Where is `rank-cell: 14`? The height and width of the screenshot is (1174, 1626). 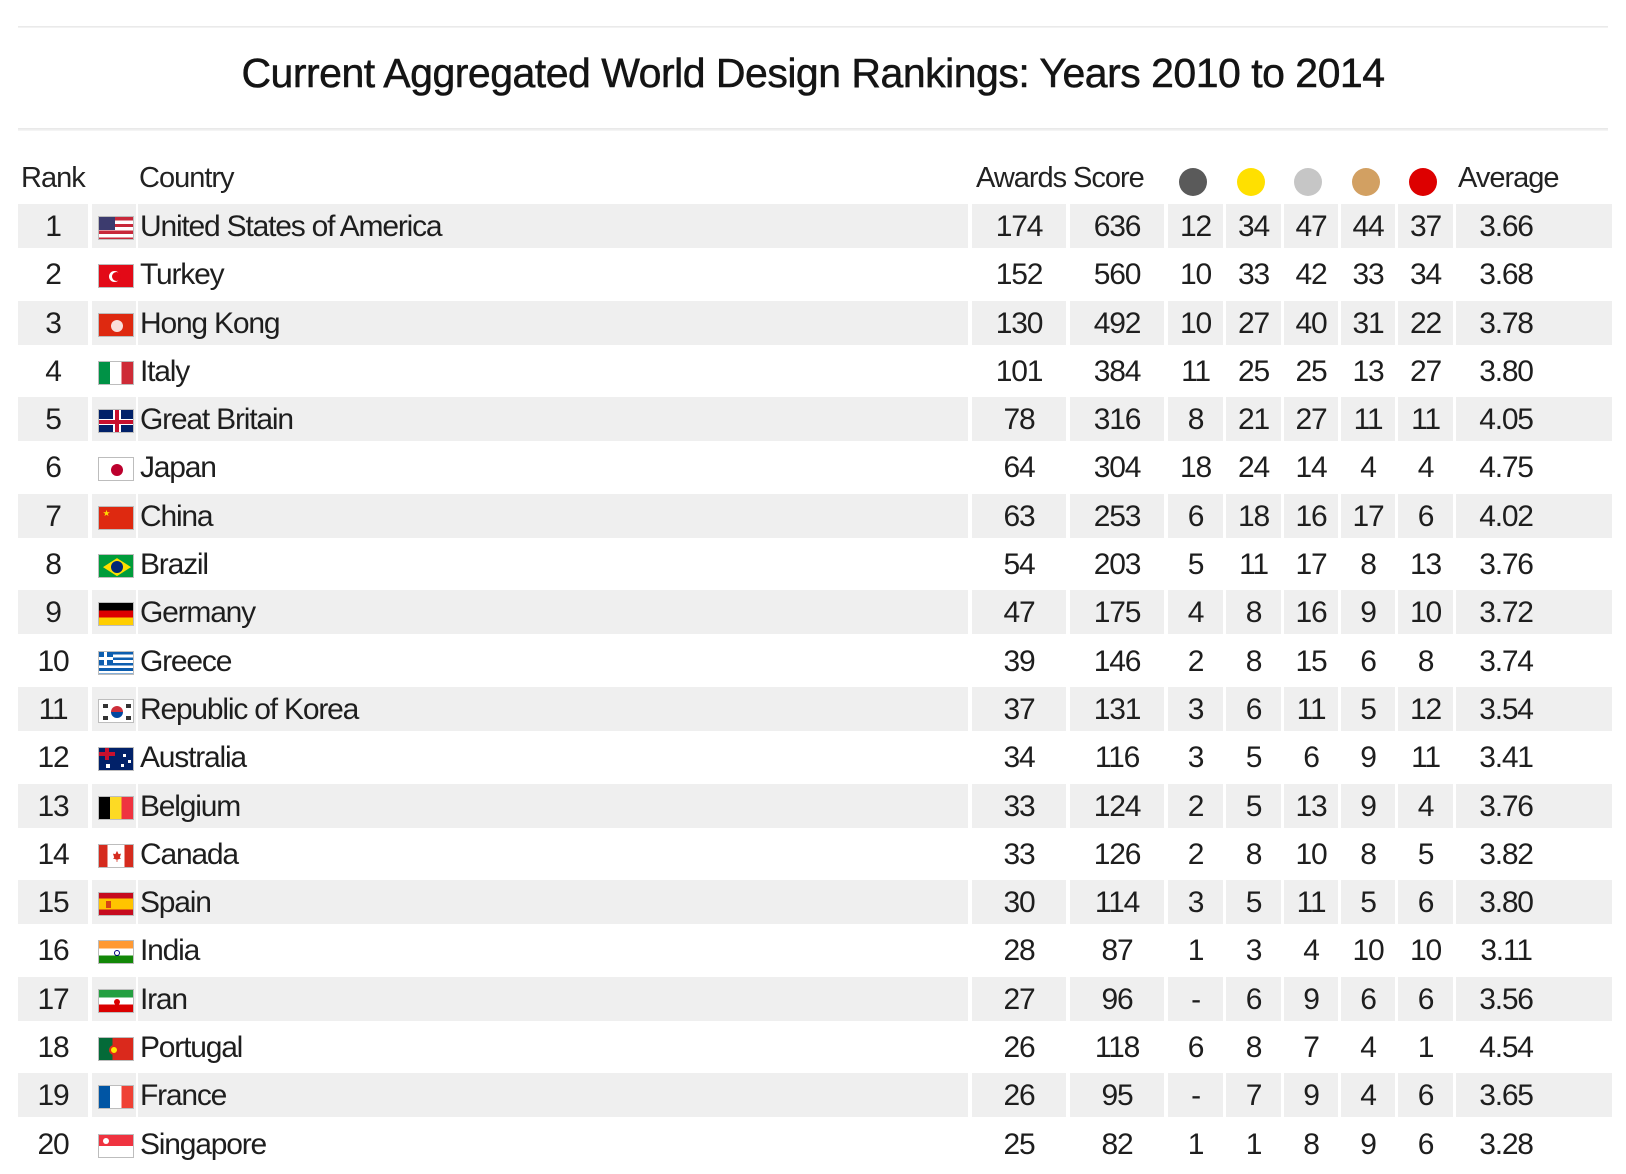 rank-cell: 14 is located at coordinates (53, 854).